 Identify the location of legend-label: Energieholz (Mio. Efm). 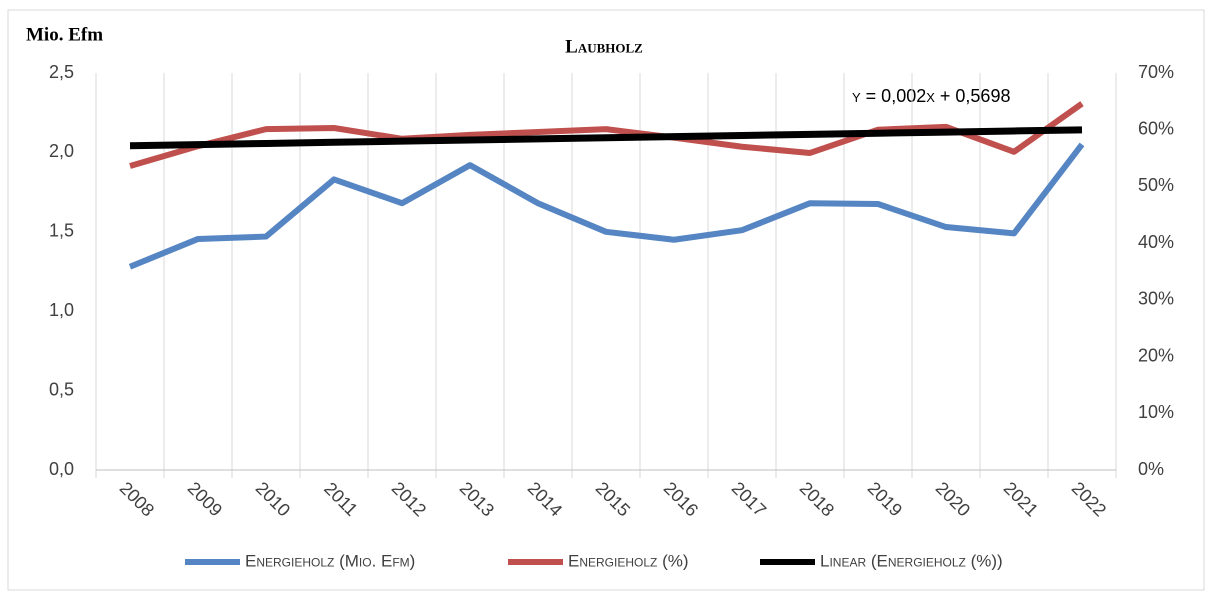
(330, 560).